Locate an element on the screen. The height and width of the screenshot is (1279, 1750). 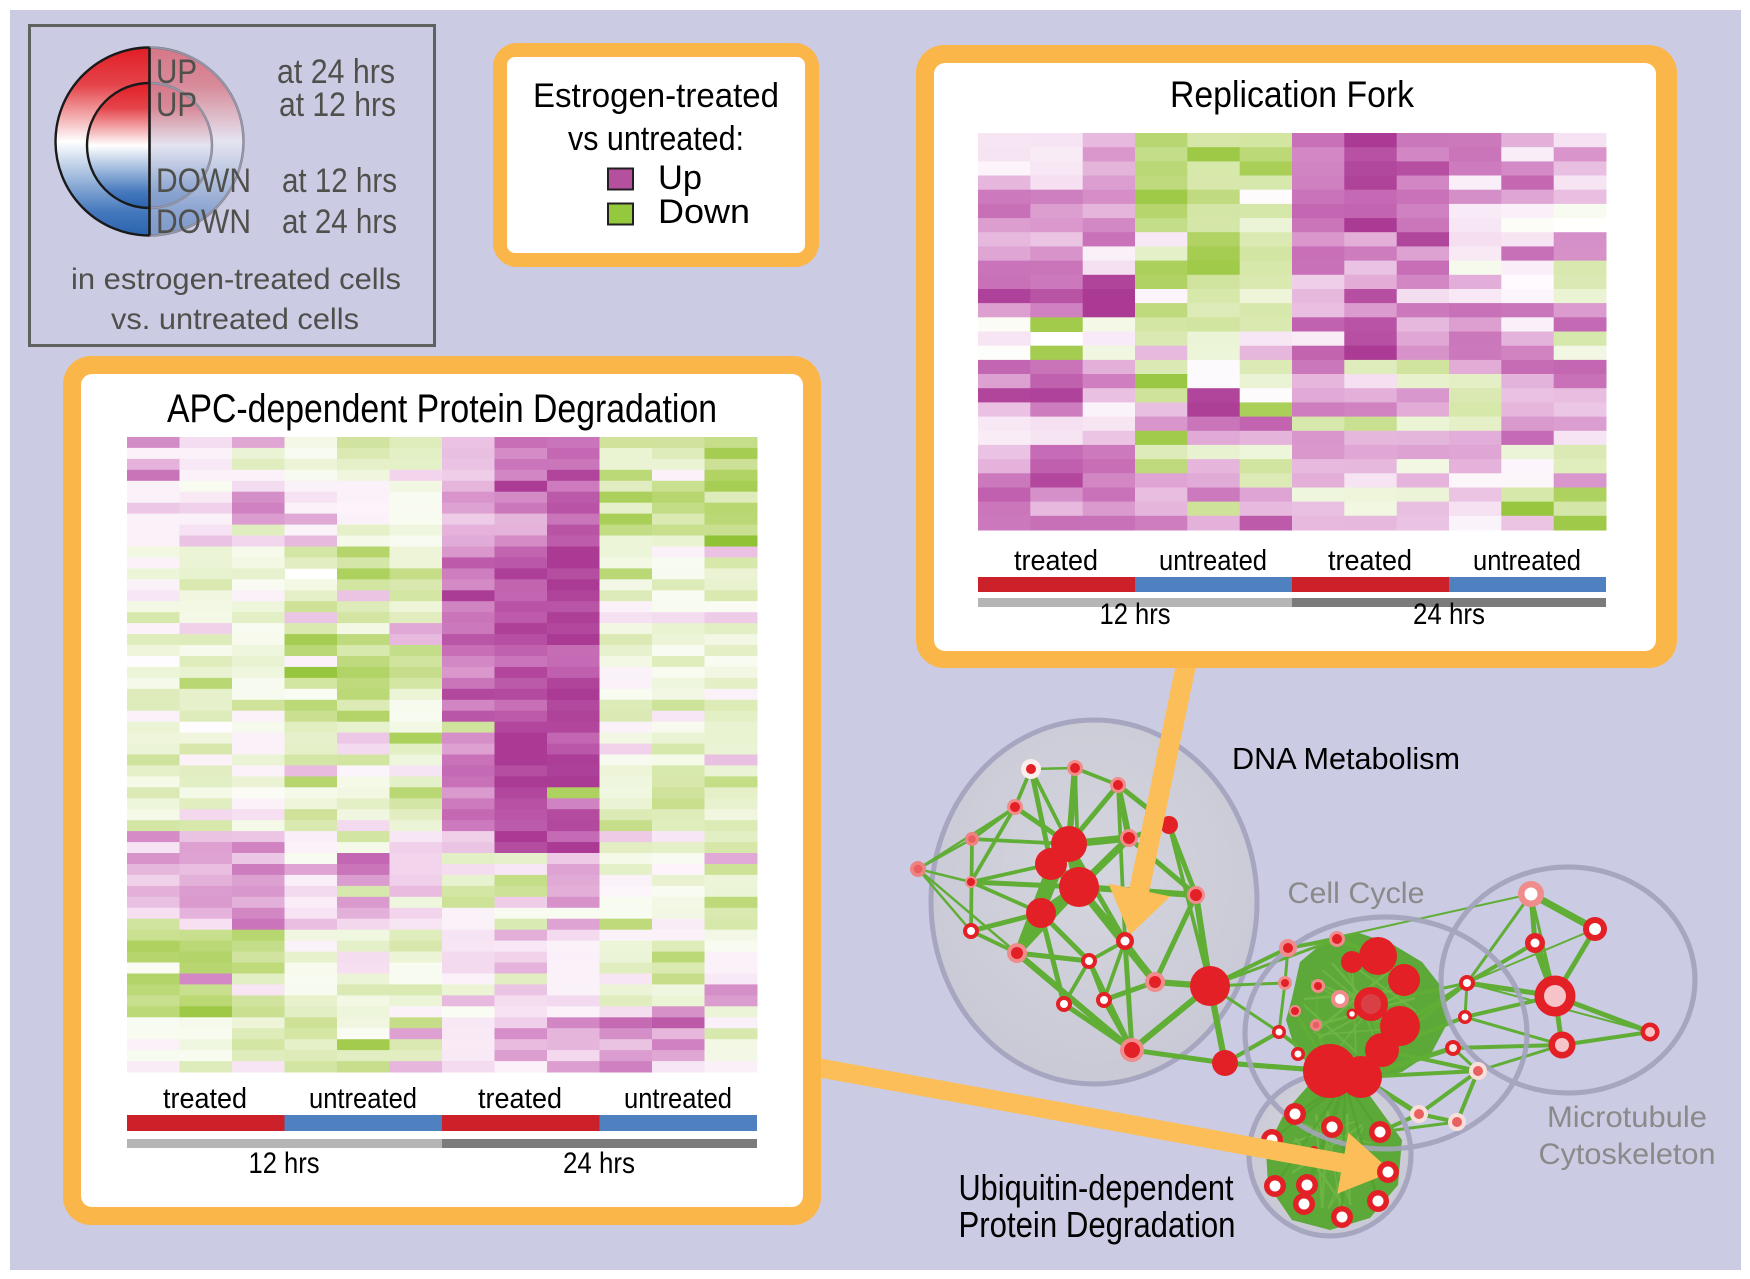
svg-text: Cytoskeleton is located at coordinates (1627, 1154).